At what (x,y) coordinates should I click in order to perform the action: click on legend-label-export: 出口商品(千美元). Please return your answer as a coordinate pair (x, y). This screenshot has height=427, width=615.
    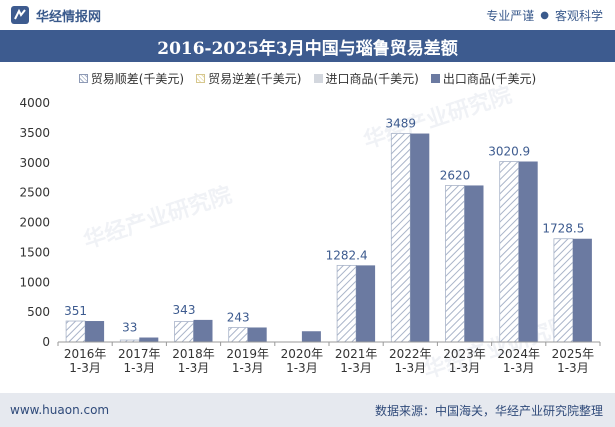
    Looking at the image, I should click on (489, 79).